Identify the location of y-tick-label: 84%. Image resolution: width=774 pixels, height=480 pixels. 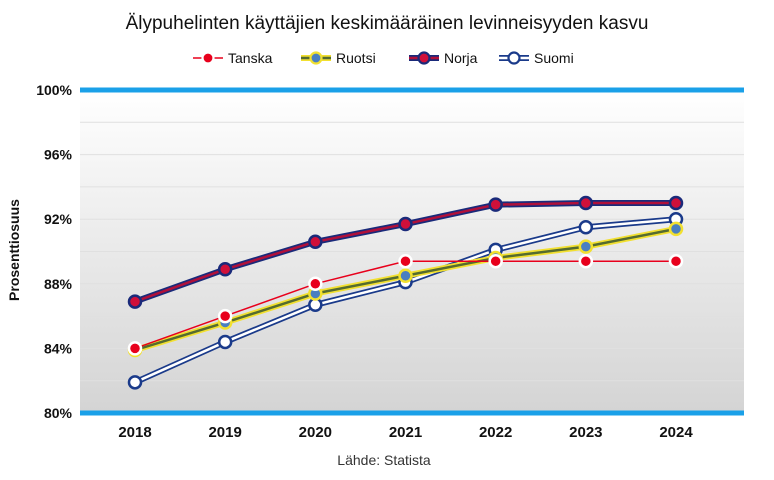
(58, 348).